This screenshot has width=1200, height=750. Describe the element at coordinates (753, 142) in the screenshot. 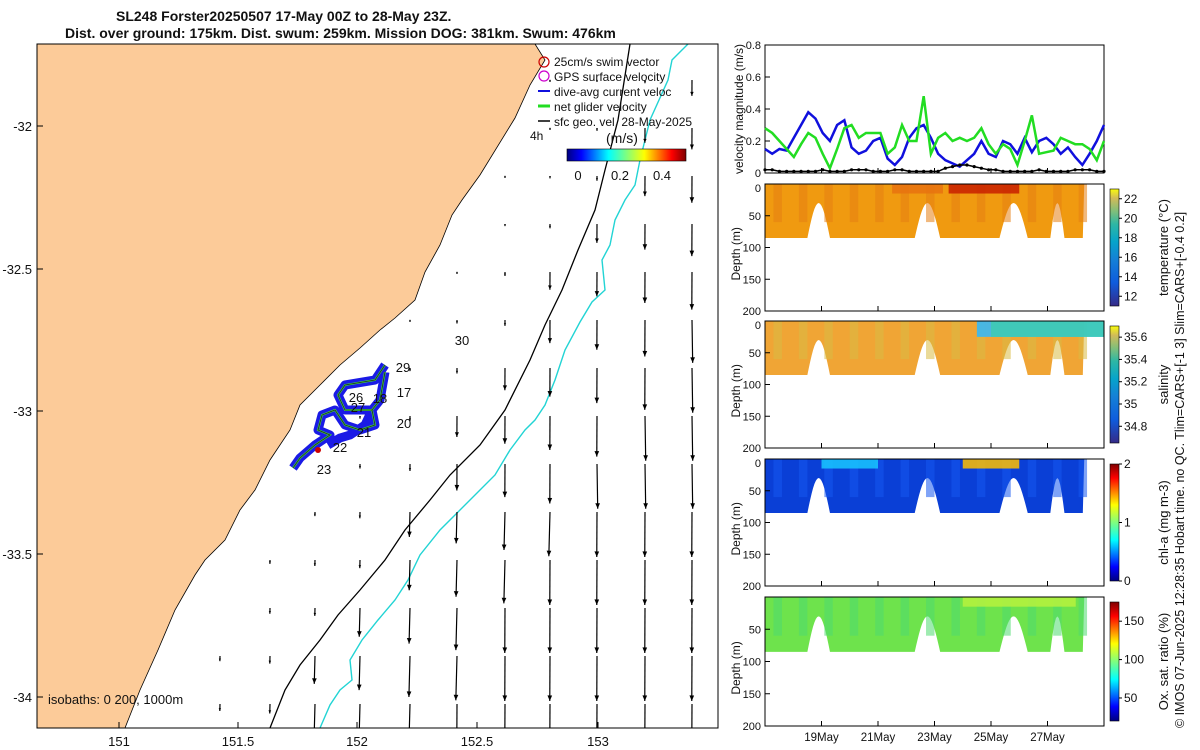

I see `velocity-y-tick-label: 0.2` at that location.